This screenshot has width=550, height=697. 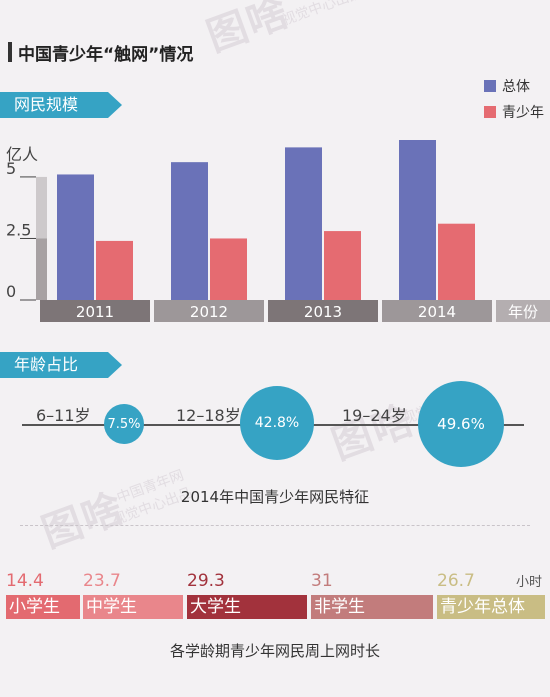 I want to click on age-label-6-11: 6–11岁, so click(x=63, y=415).